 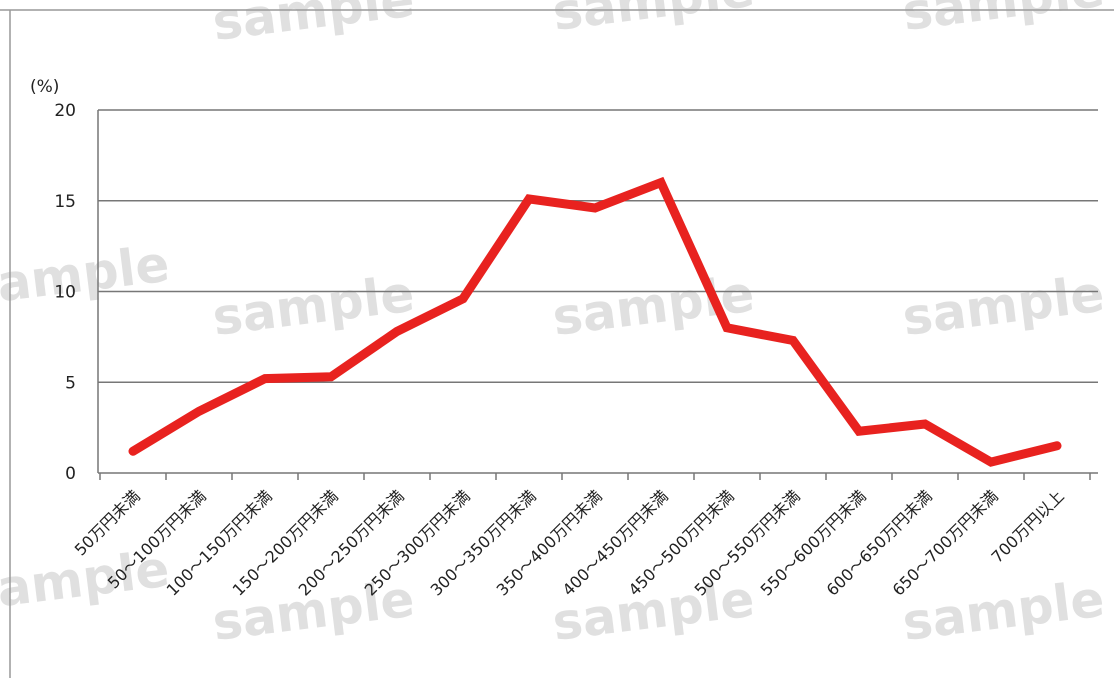 I want to click on y-tick-labels: 0 5 10 15 20, so click(x=65, y=292).